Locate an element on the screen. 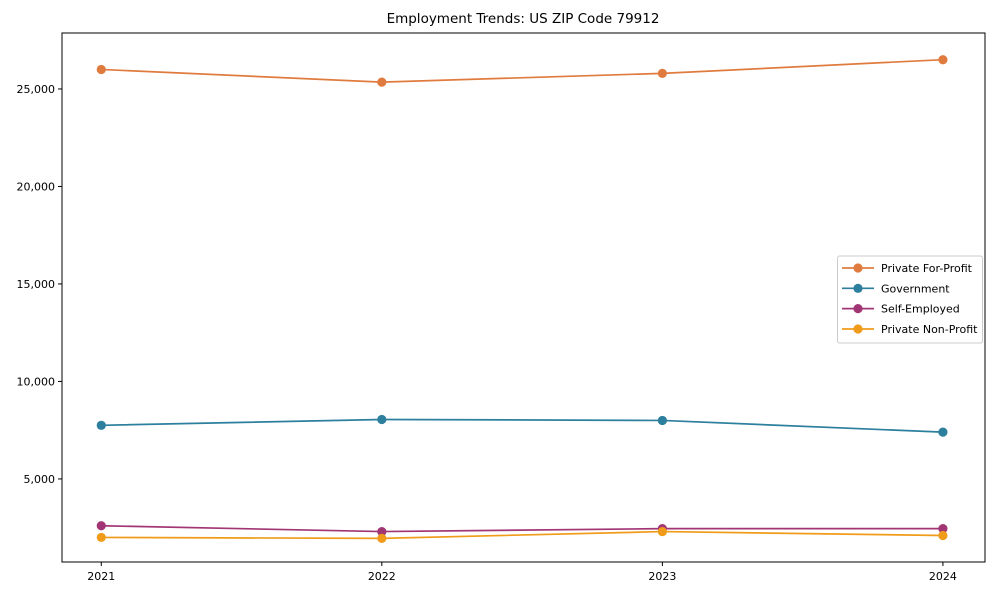 This screenshot has height=600, width=1000. data-point-private-non-profit-2023 is located at coordinates (662, 531).